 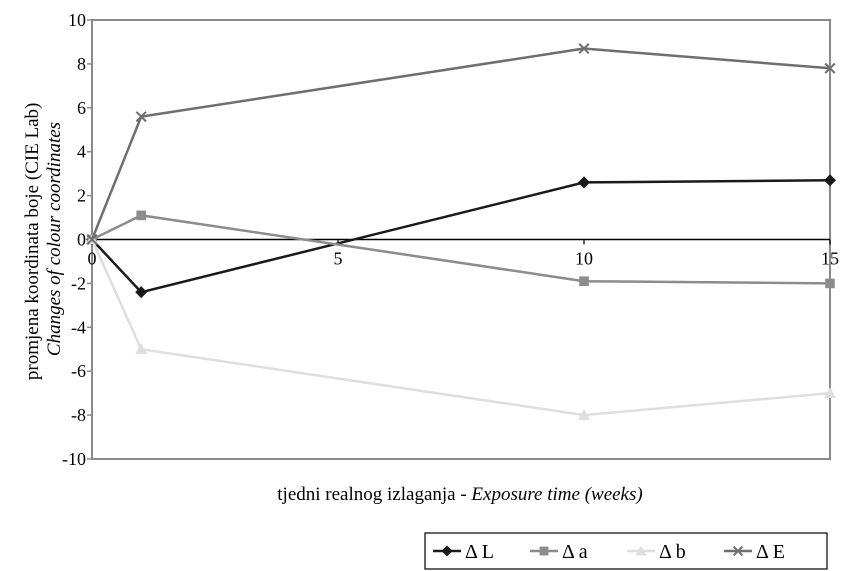 I want to click on y-axis-label-line1: promjena koordinata boje (CIE Lab), so click(x=32, y=242).